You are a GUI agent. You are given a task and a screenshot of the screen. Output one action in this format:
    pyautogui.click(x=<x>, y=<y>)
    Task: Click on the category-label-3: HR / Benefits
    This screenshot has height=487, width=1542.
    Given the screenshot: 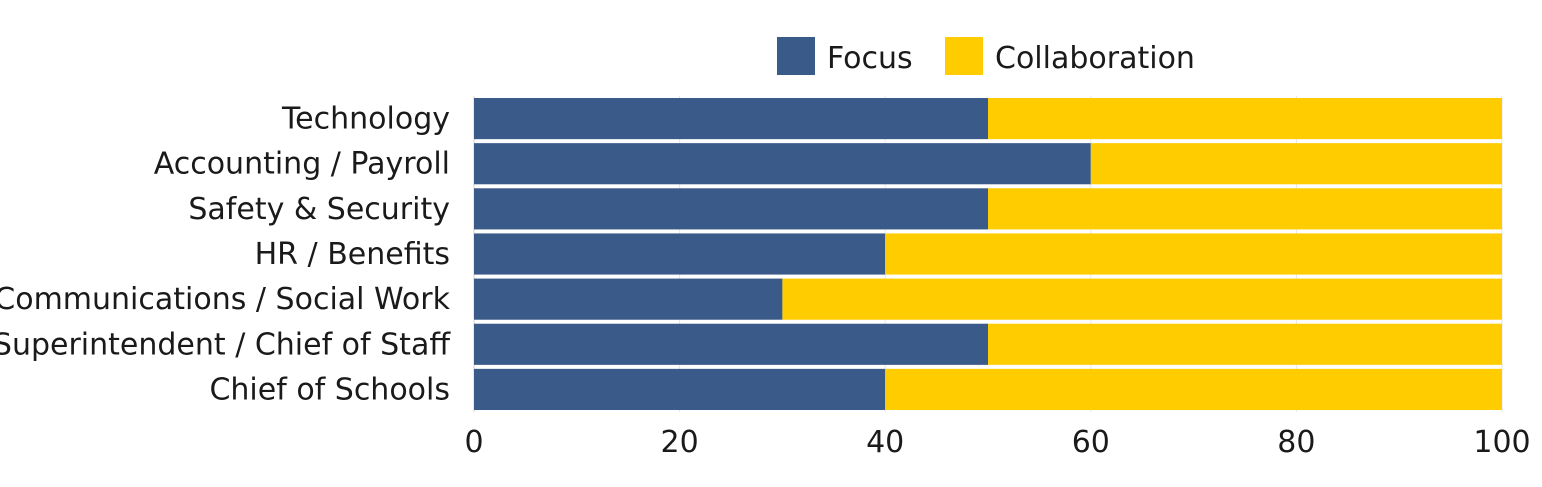 What is the action you would take?
    pyautogui.click(x=352, y=254)
    